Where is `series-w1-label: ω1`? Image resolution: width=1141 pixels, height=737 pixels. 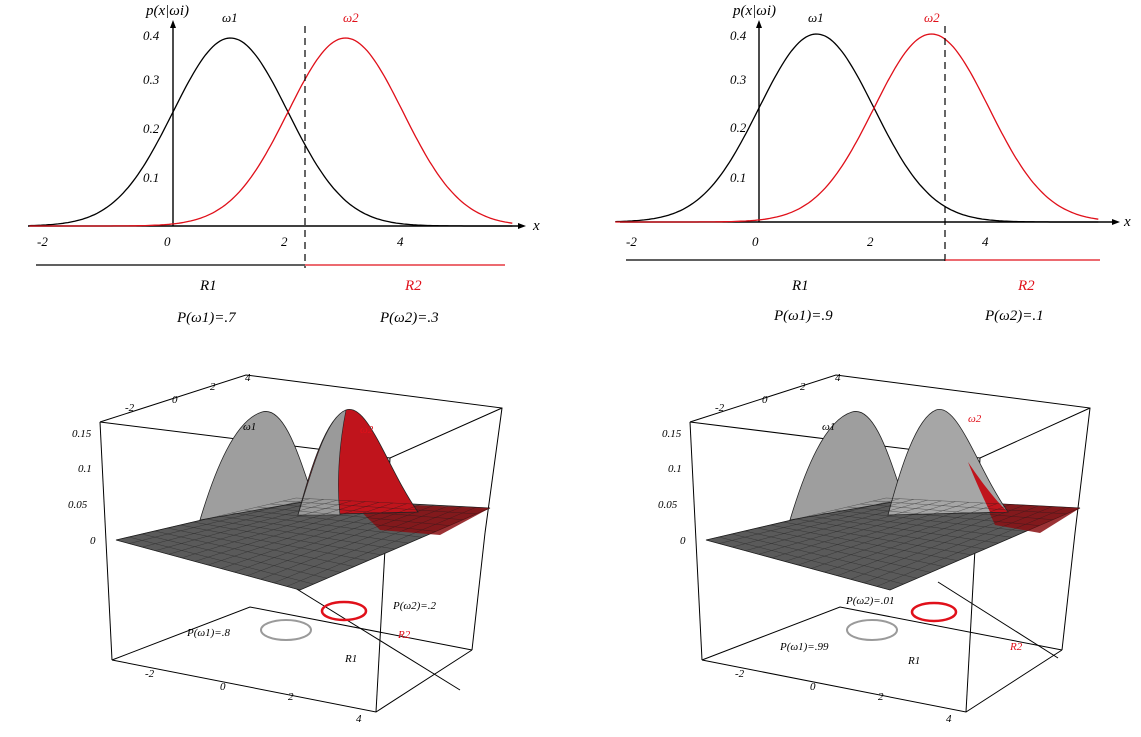 series-w1-label: ω1 is located at coordinates (230, 17).